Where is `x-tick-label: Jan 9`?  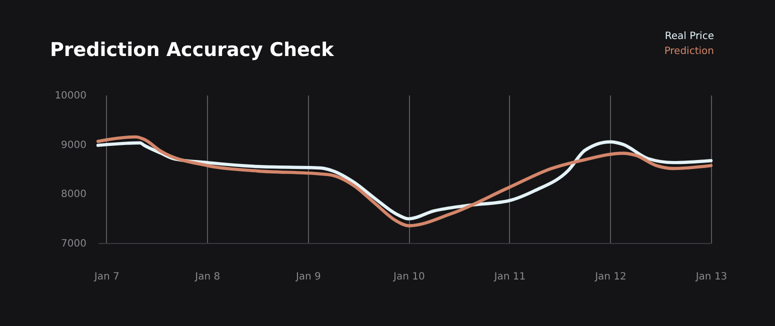
x-tick-label: Jan 9 is located at coordinates (307, 277).